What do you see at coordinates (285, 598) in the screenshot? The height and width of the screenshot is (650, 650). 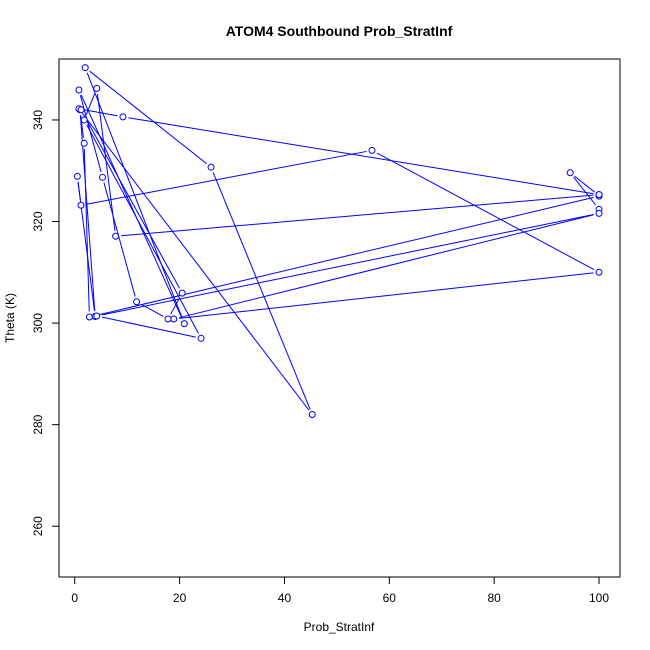 I see `x-tick-label: 40` at bounding box center [285, 598].